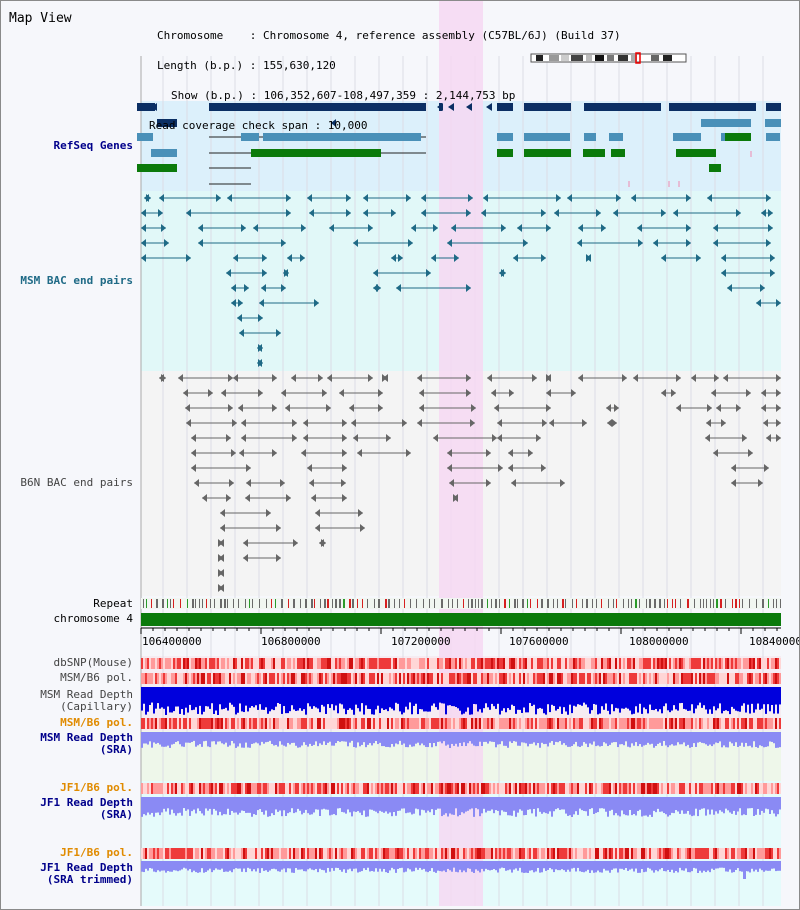 Image resolution: width=800 pixels, height=910 pixels. I want to click on refseq-genes-label: RefSeq Genes, so click(93, 145).